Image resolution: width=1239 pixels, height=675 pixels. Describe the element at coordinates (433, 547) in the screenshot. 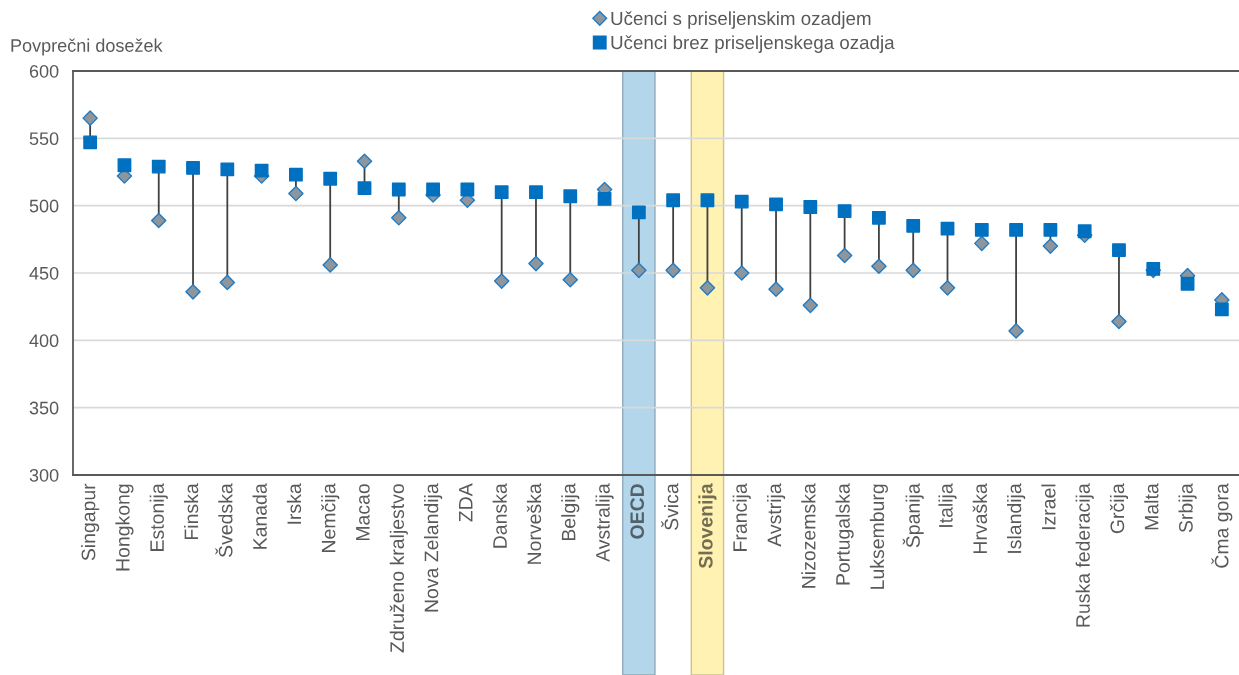

I see `x-tick-label: Nova Zelandija` at that location.